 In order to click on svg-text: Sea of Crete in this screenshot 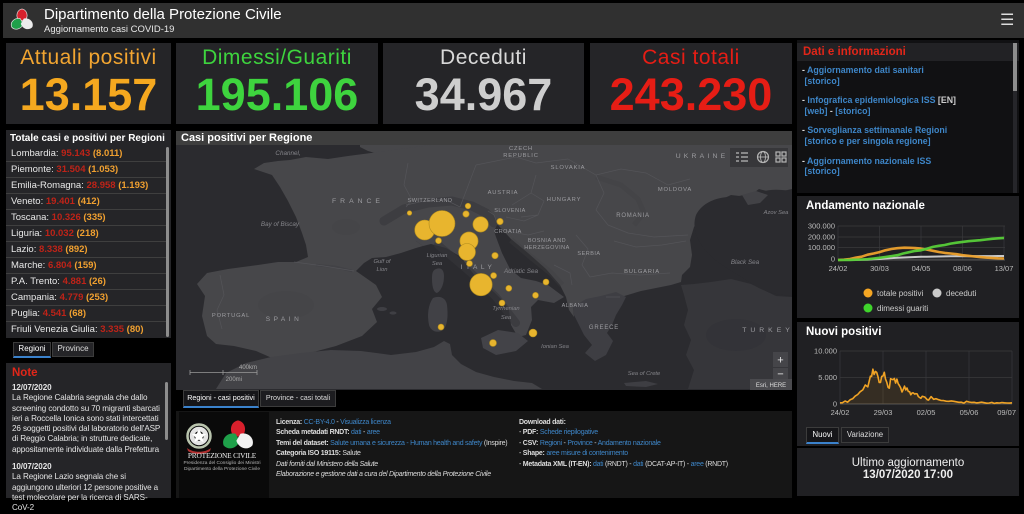, I will do `click(644, 374)`.